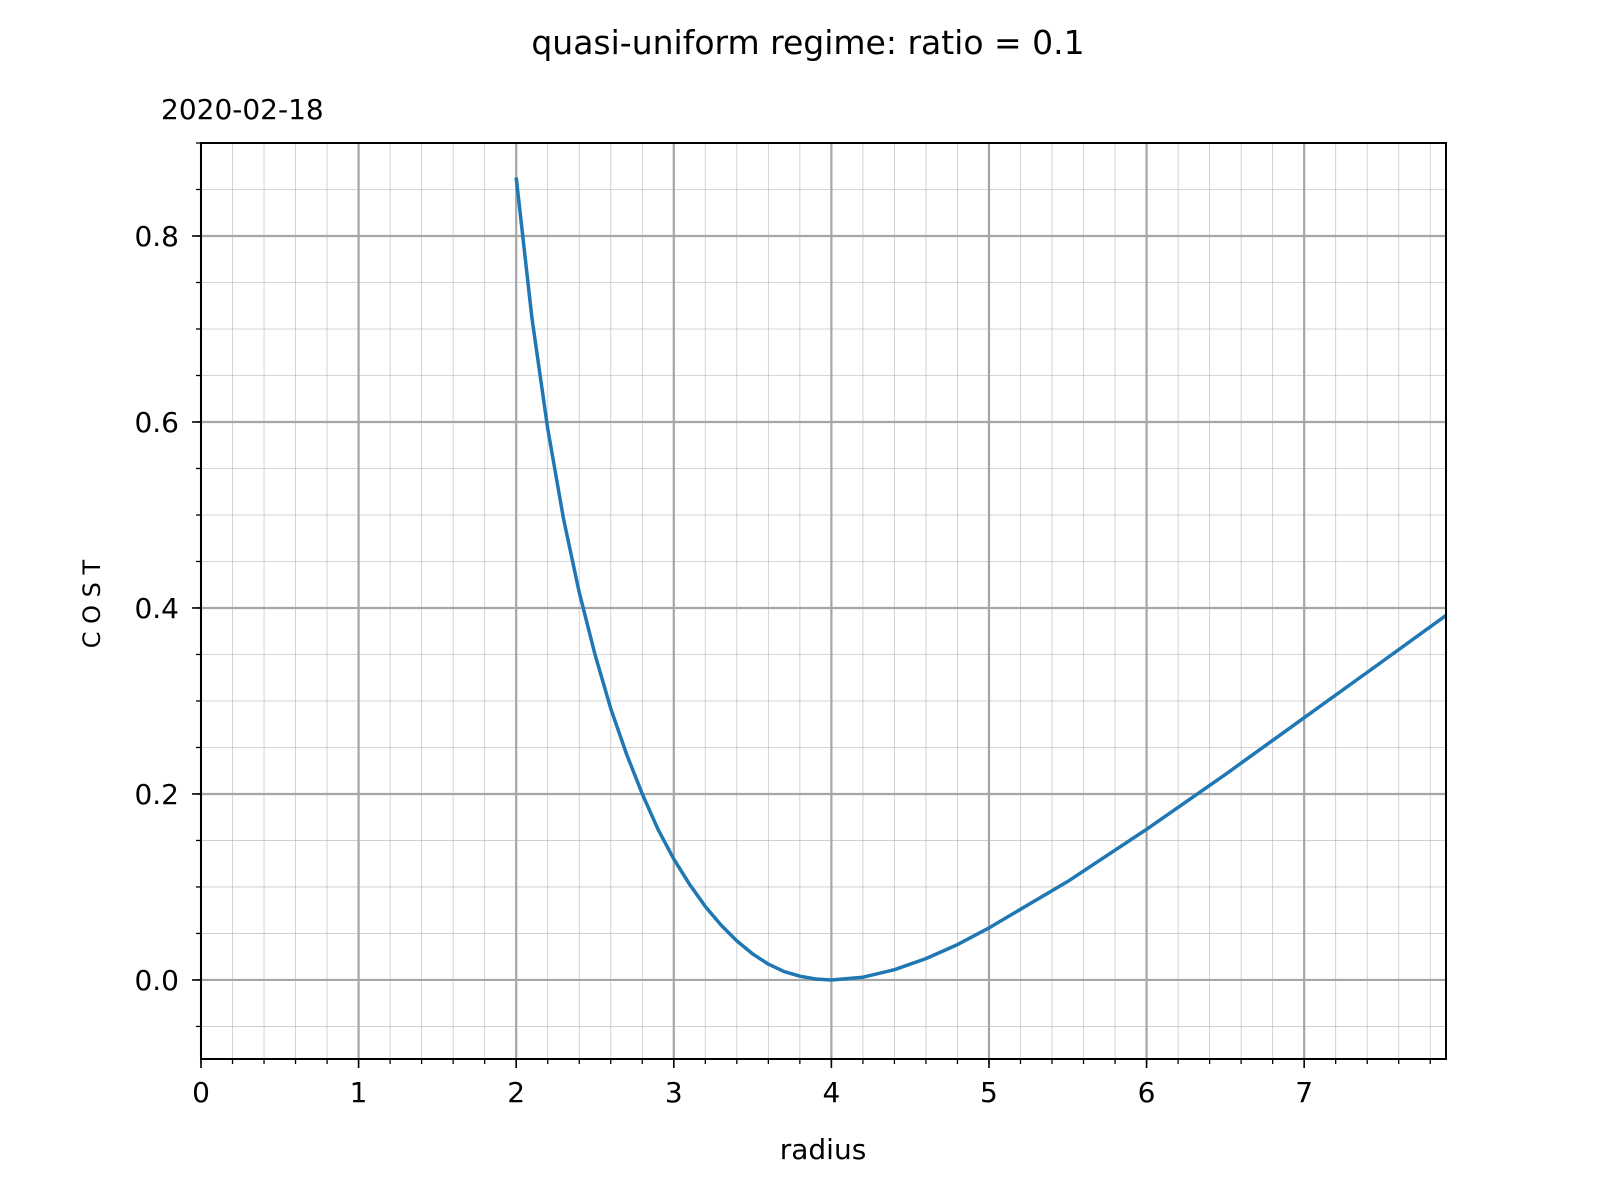 The height and width of the screenshot is (1185, 1600). What do you see at coordinates (823, 1149) in the screenshot?
I see `x-axis-label: radius` at bounding box center [823, 1149].